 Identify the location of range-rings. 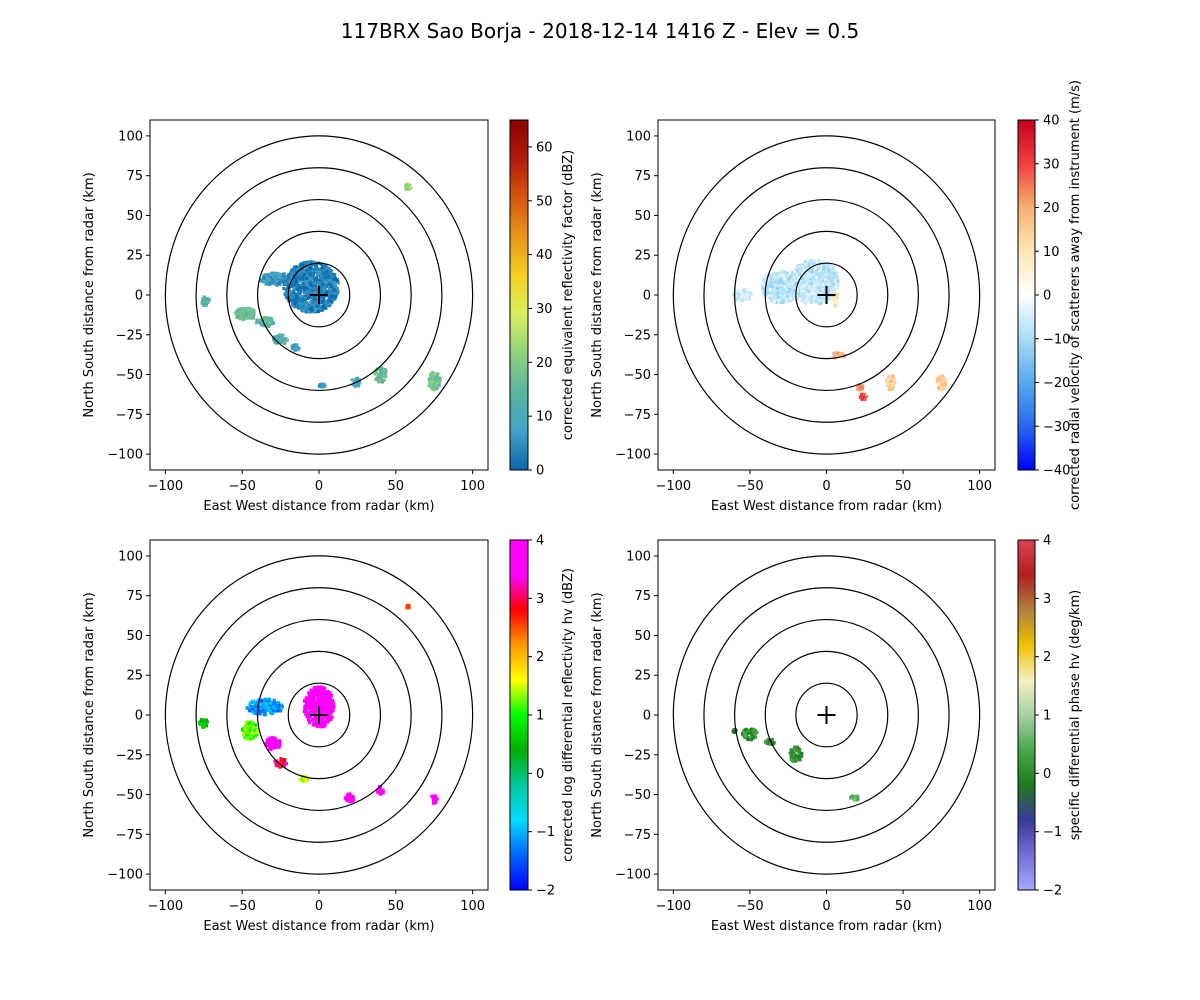
(319, 295).